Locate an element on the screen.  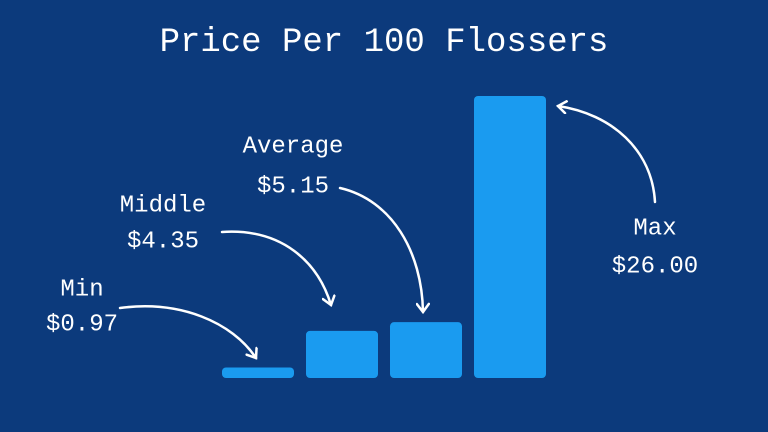
category-label: Max is located at coordinates (654, 228).